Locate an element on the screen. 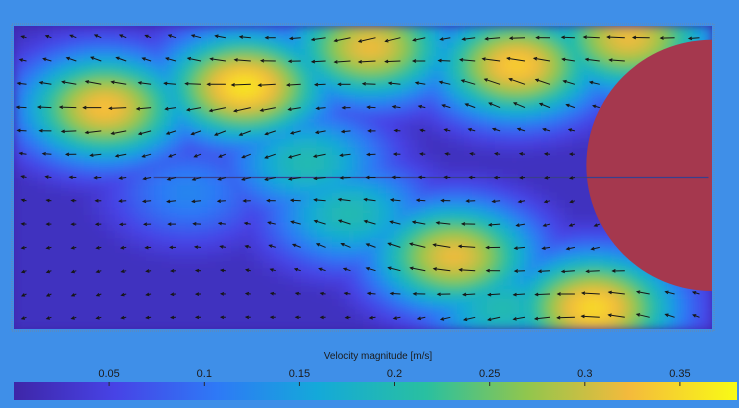 Image resolution: width=739 pixels, height=408 pixels. colorbar-ticks is located at coordinates (394, 384).